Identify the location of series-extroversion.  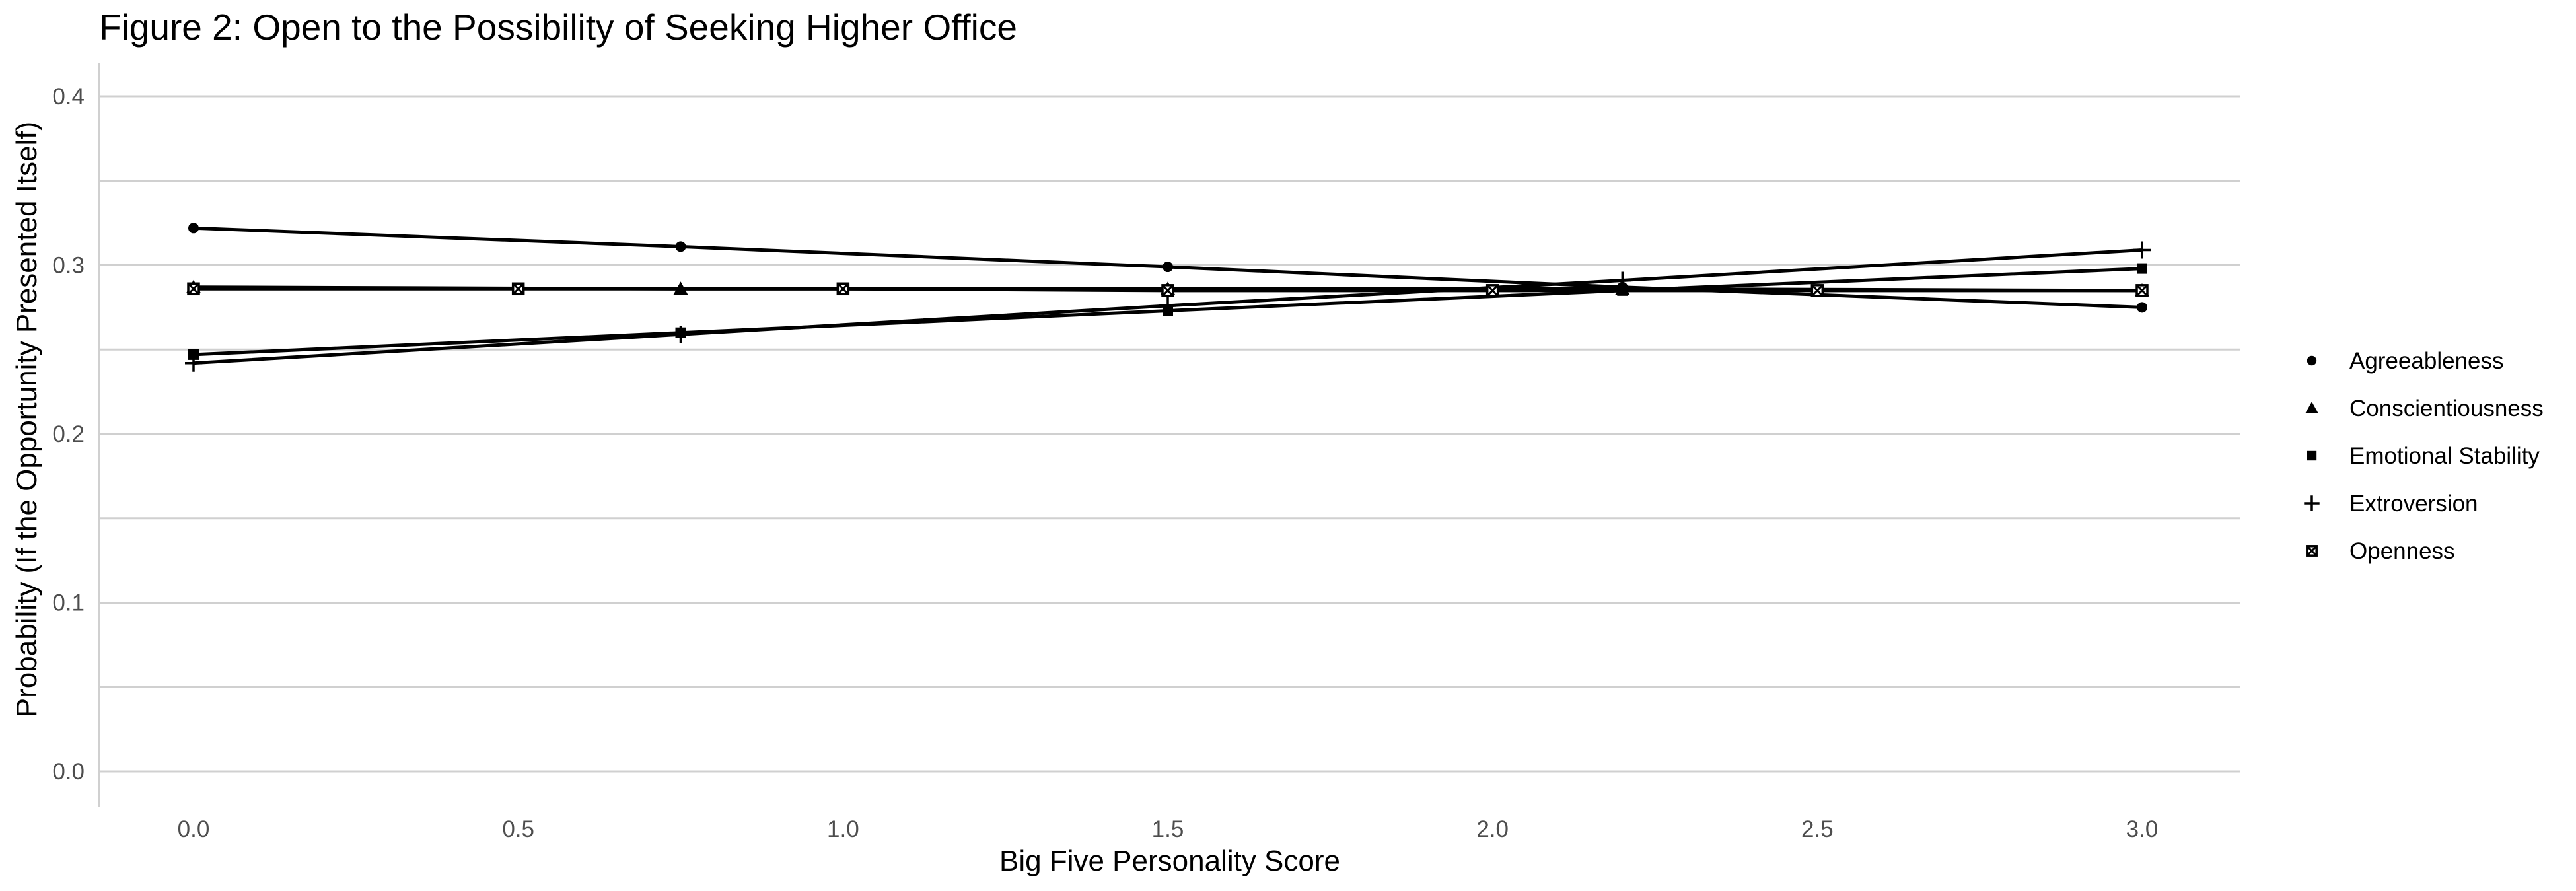
(1168, 306).